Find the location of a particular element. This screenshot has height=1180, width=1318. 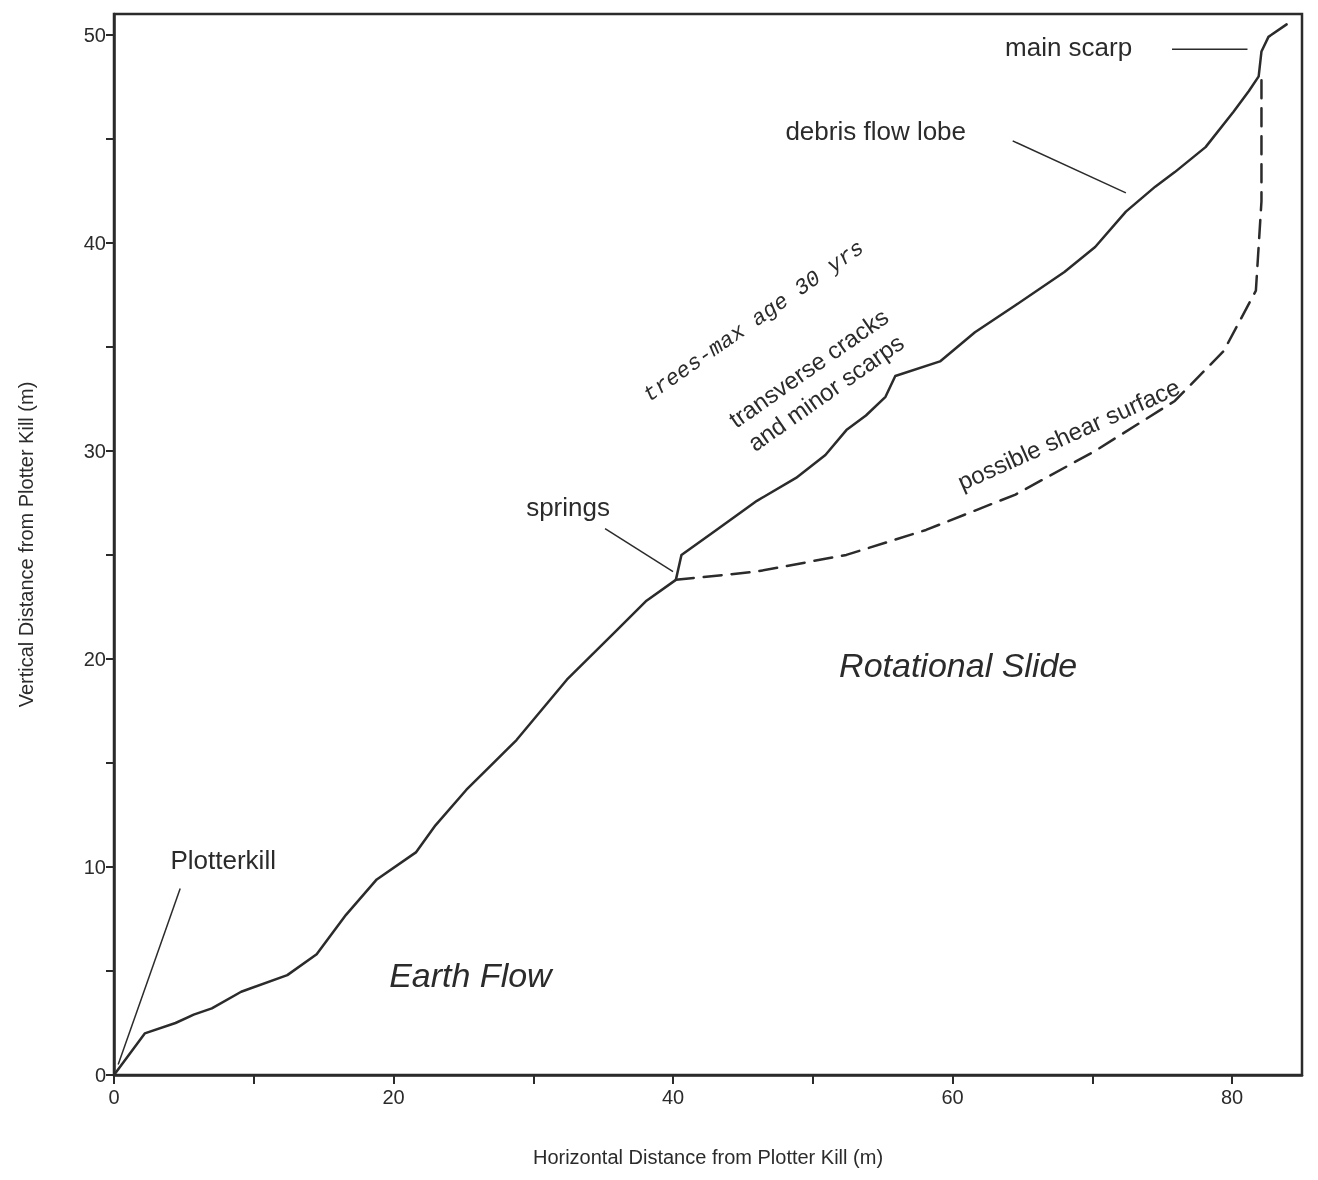

annotation: Earth Flow is located at coordinates (472, 975).